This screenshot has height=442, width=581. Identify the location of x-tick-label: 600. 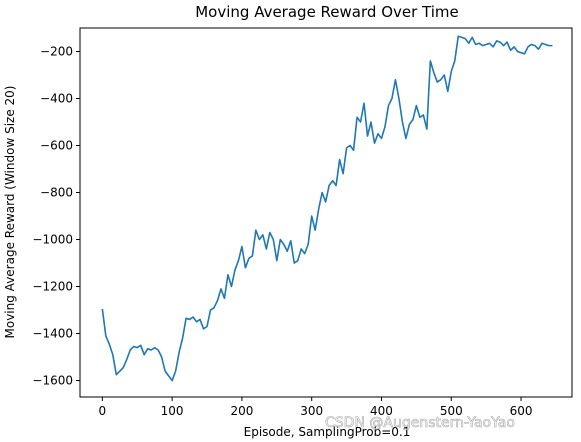
(521, 411).